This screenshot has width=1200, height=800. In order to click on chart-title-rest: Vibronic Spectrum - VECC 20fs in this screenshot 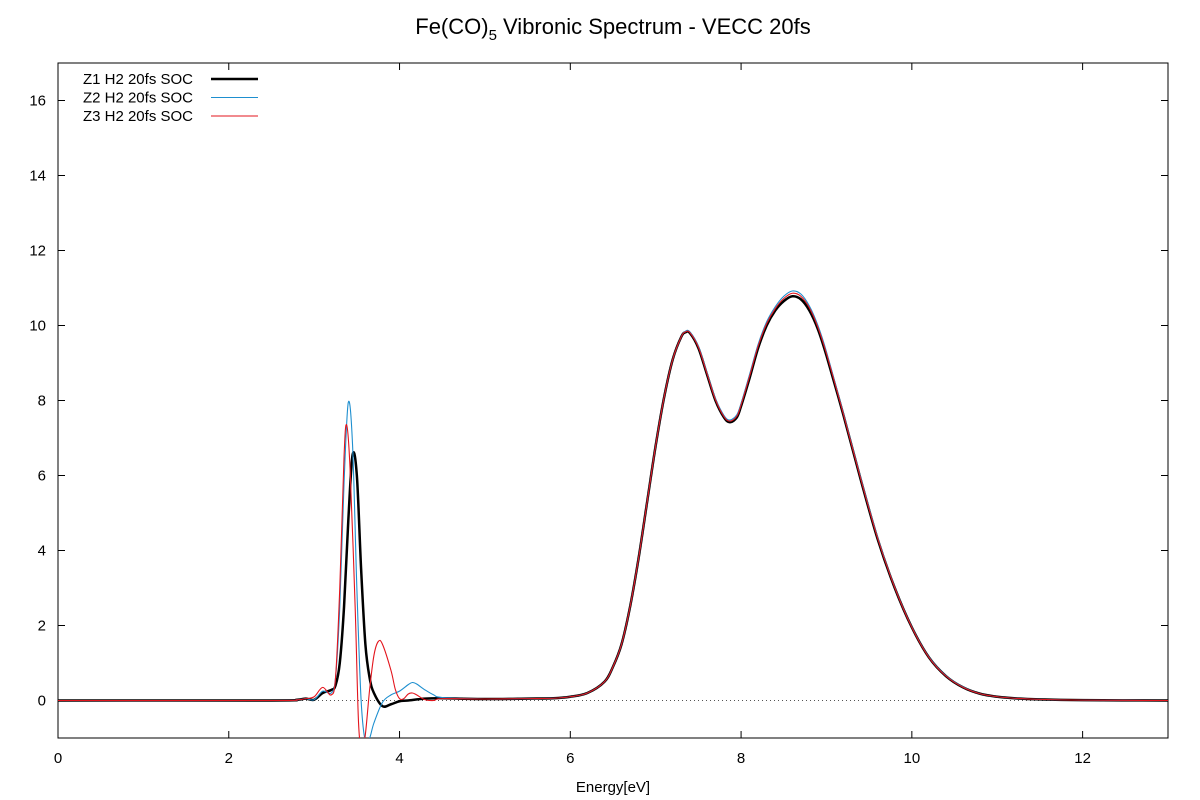, I will do `click(654, 26)`.